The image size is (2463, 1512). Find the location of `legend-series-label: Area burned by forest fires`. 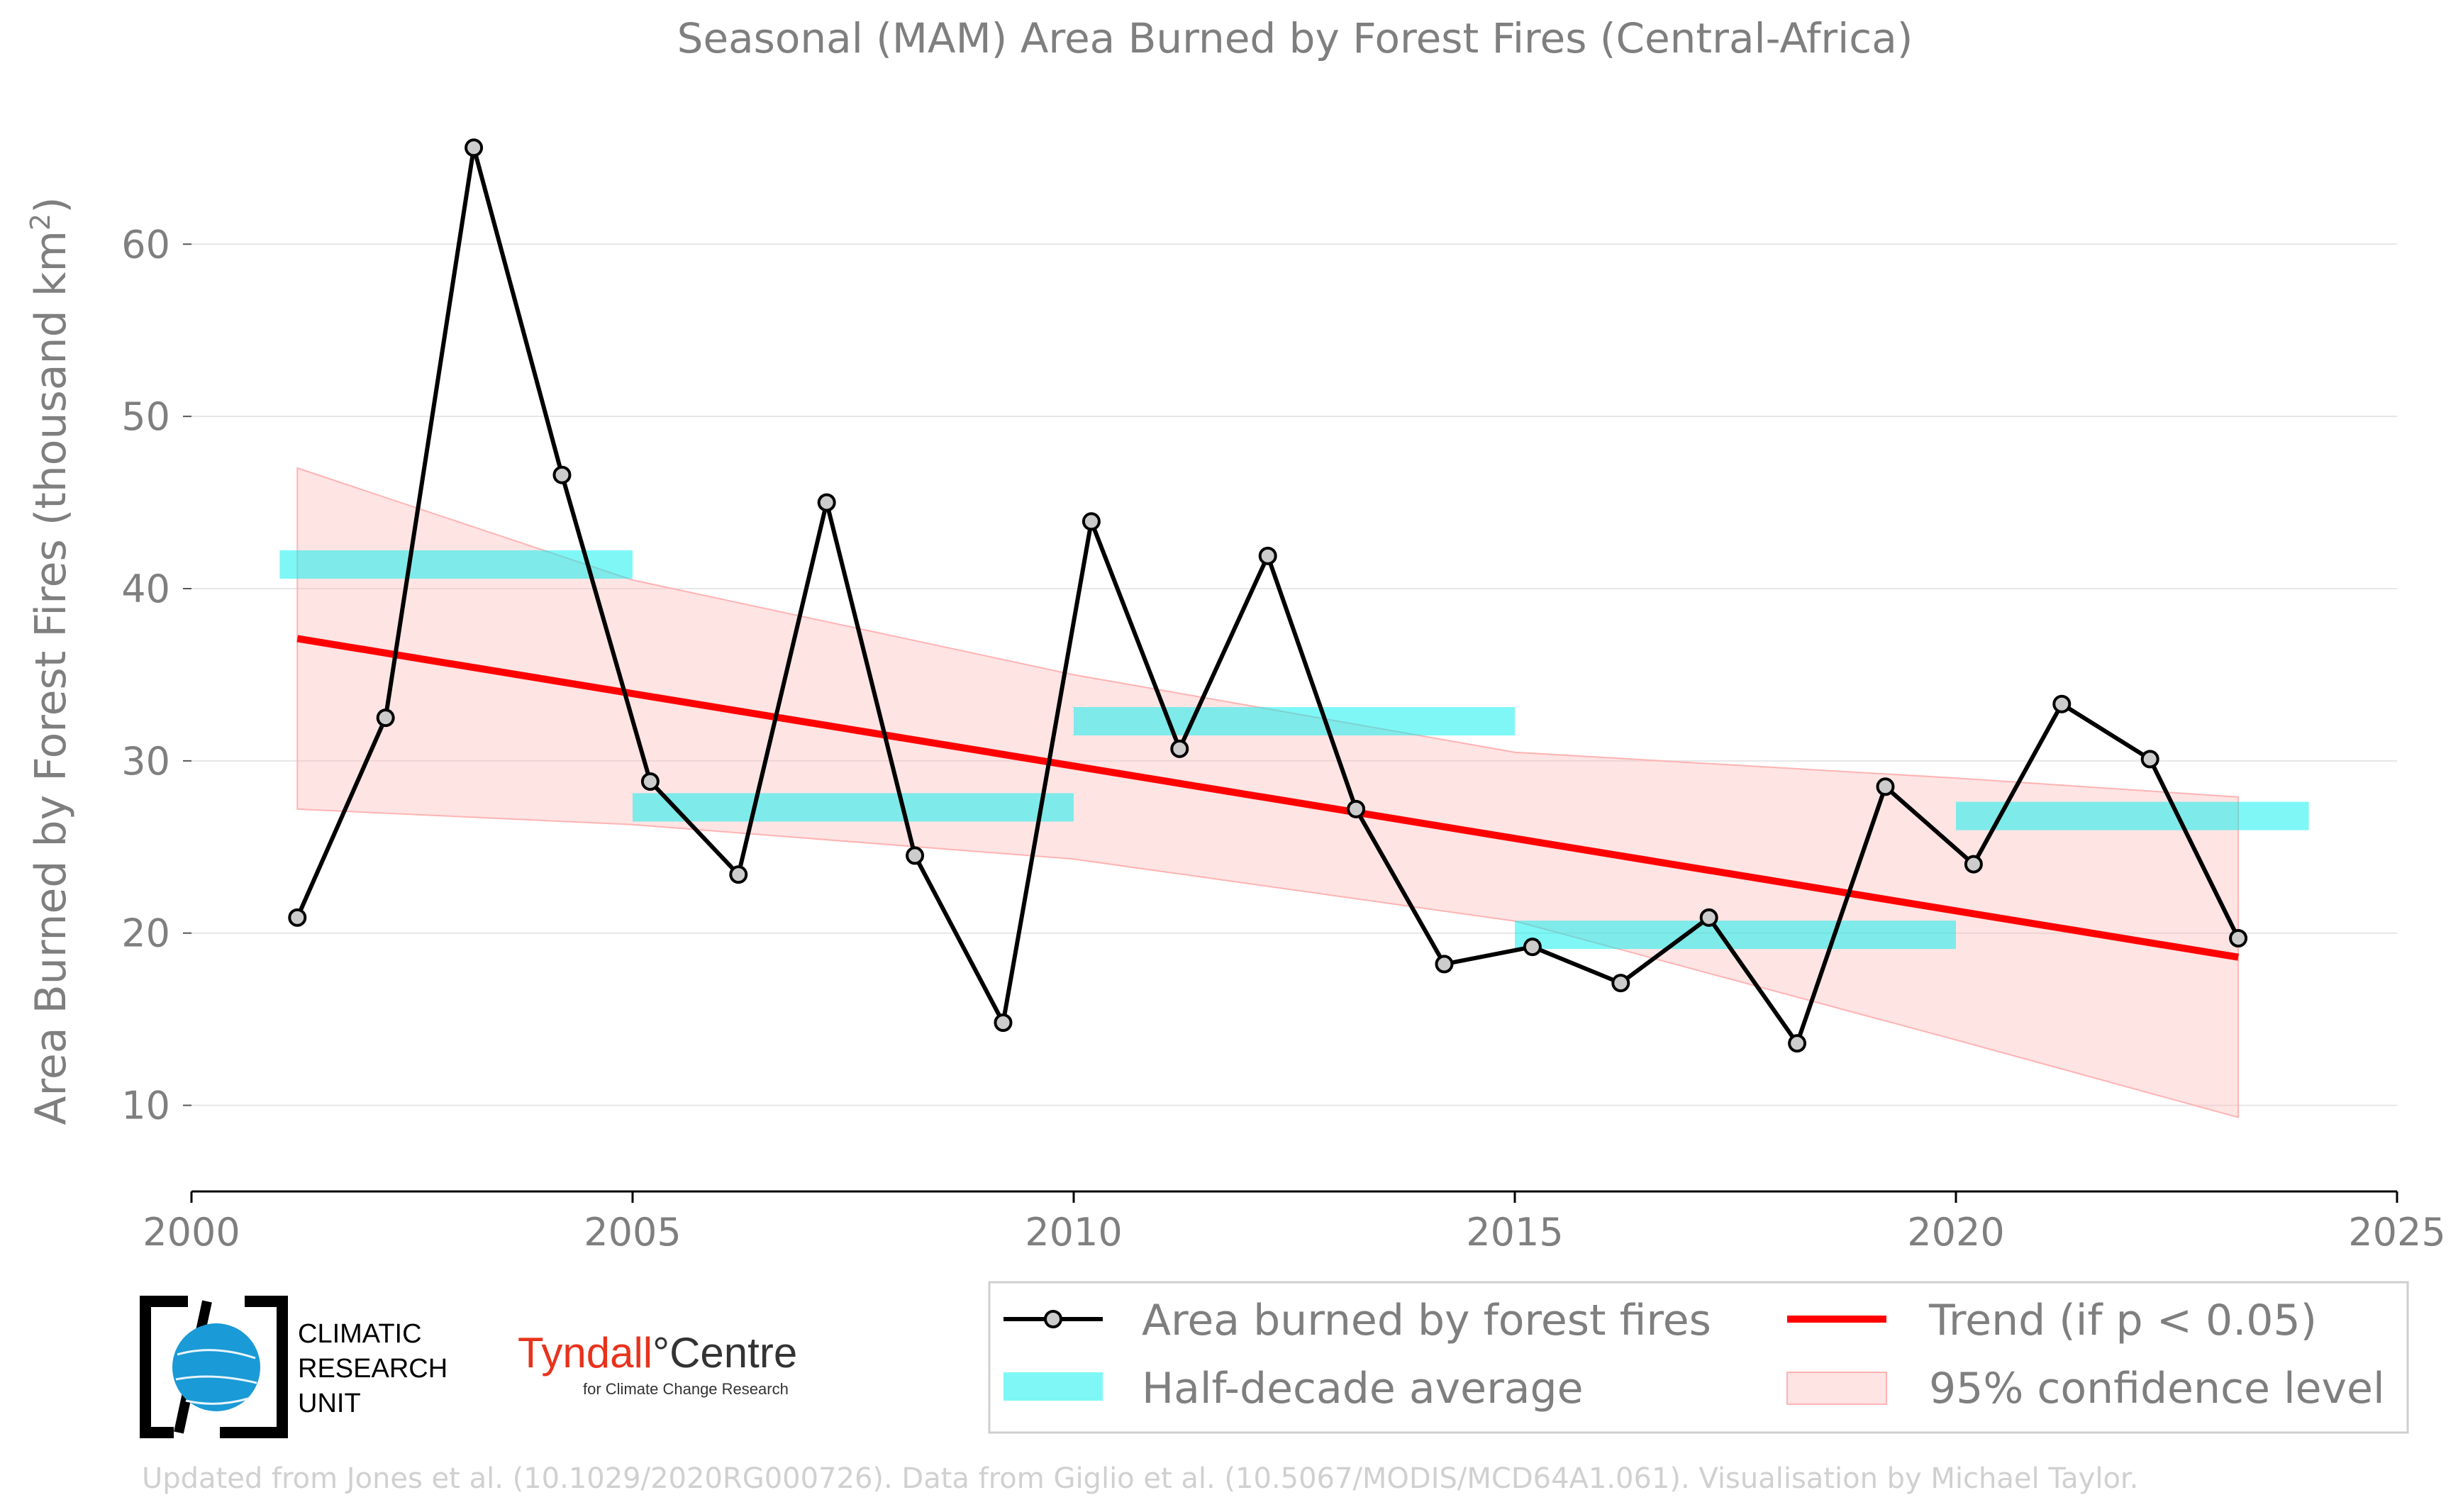

legend-series-label: Area burned by forest fires is located at coordinates (1426, 1320).